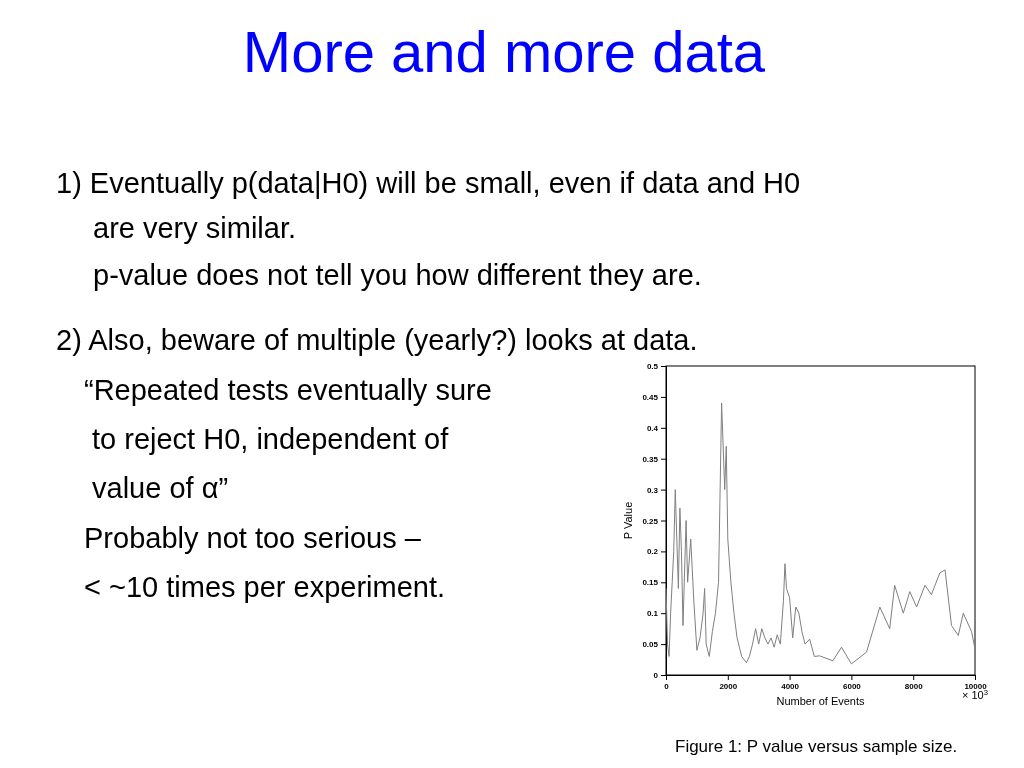 The width and height of the screenshot is (1024, 768). I want to click on x-tick-label: 8000, so click(914, 686).